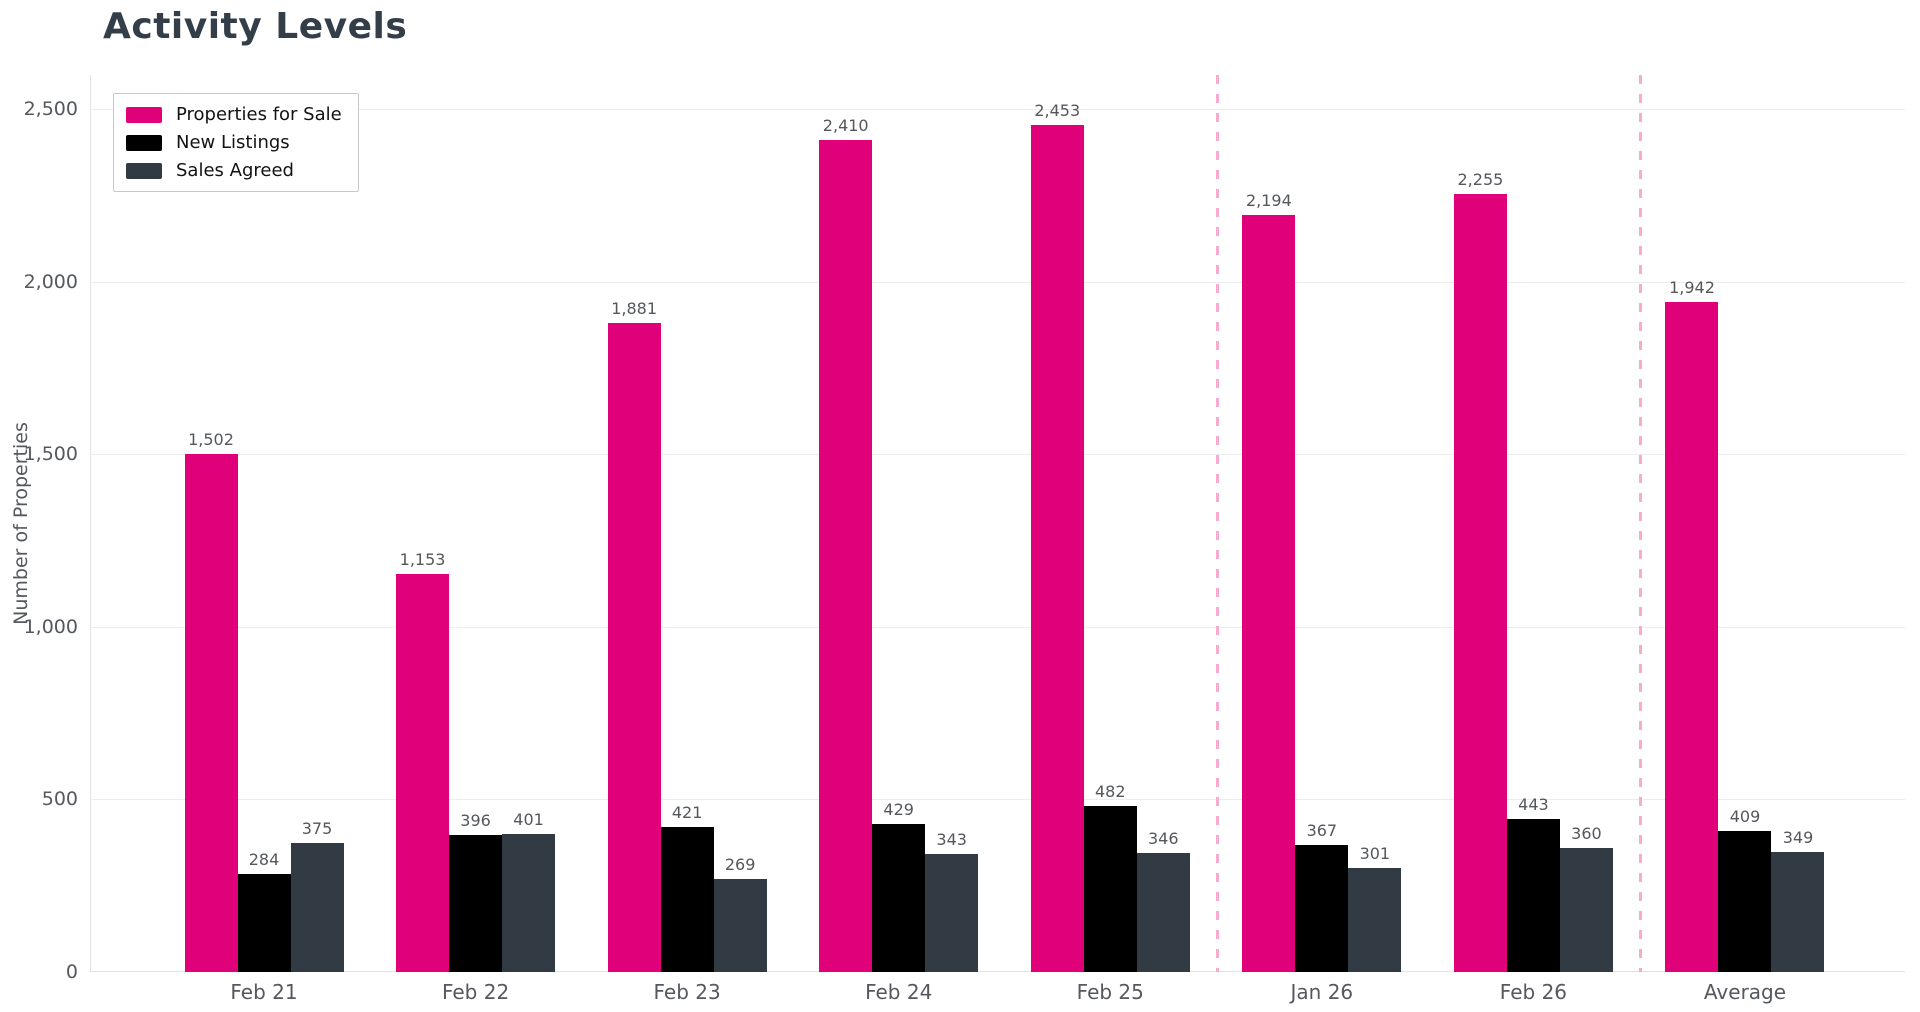 The image size is (1920, 1012). What do you see at coordinates (475, 992) in the screenshot?
I see `x-tick-label-feb-22: Feb 22` at bounding box center [475, 992].